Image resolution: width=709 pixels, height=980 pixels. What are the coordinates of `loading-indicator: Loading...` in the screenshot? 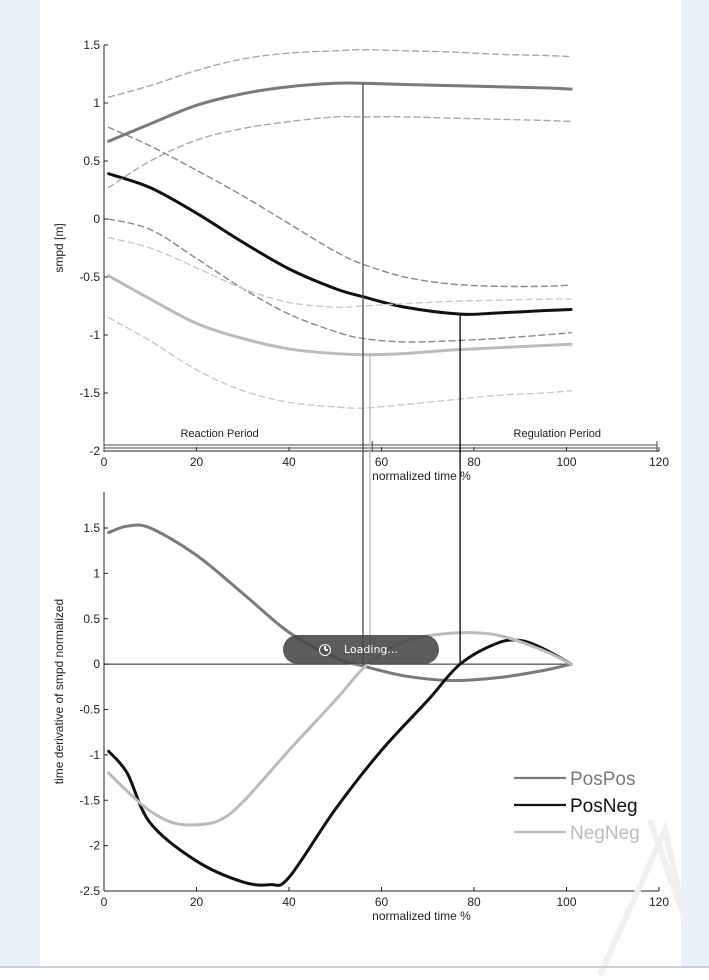 It's located at (361, 649).